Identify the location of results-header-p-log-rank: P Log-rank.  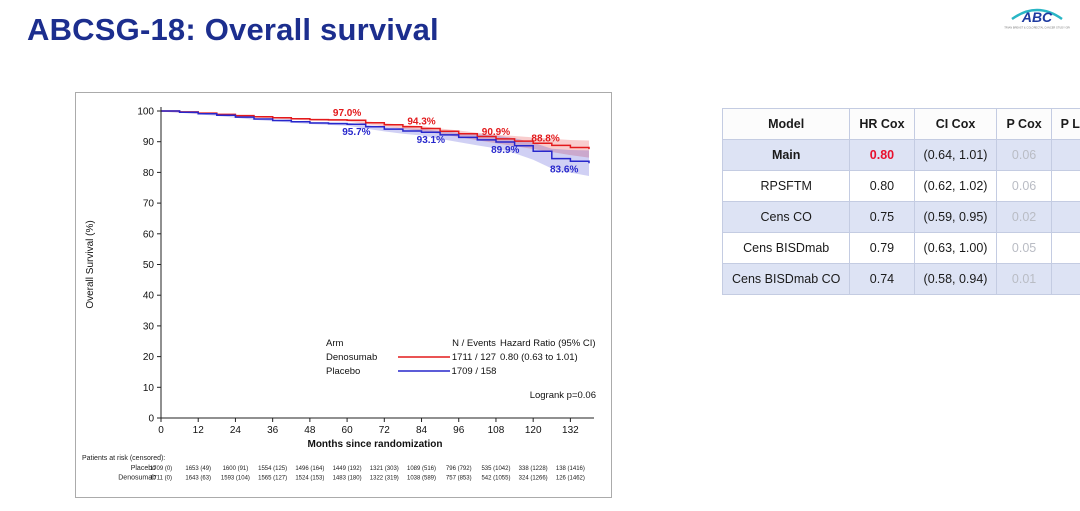
(1065, 124).